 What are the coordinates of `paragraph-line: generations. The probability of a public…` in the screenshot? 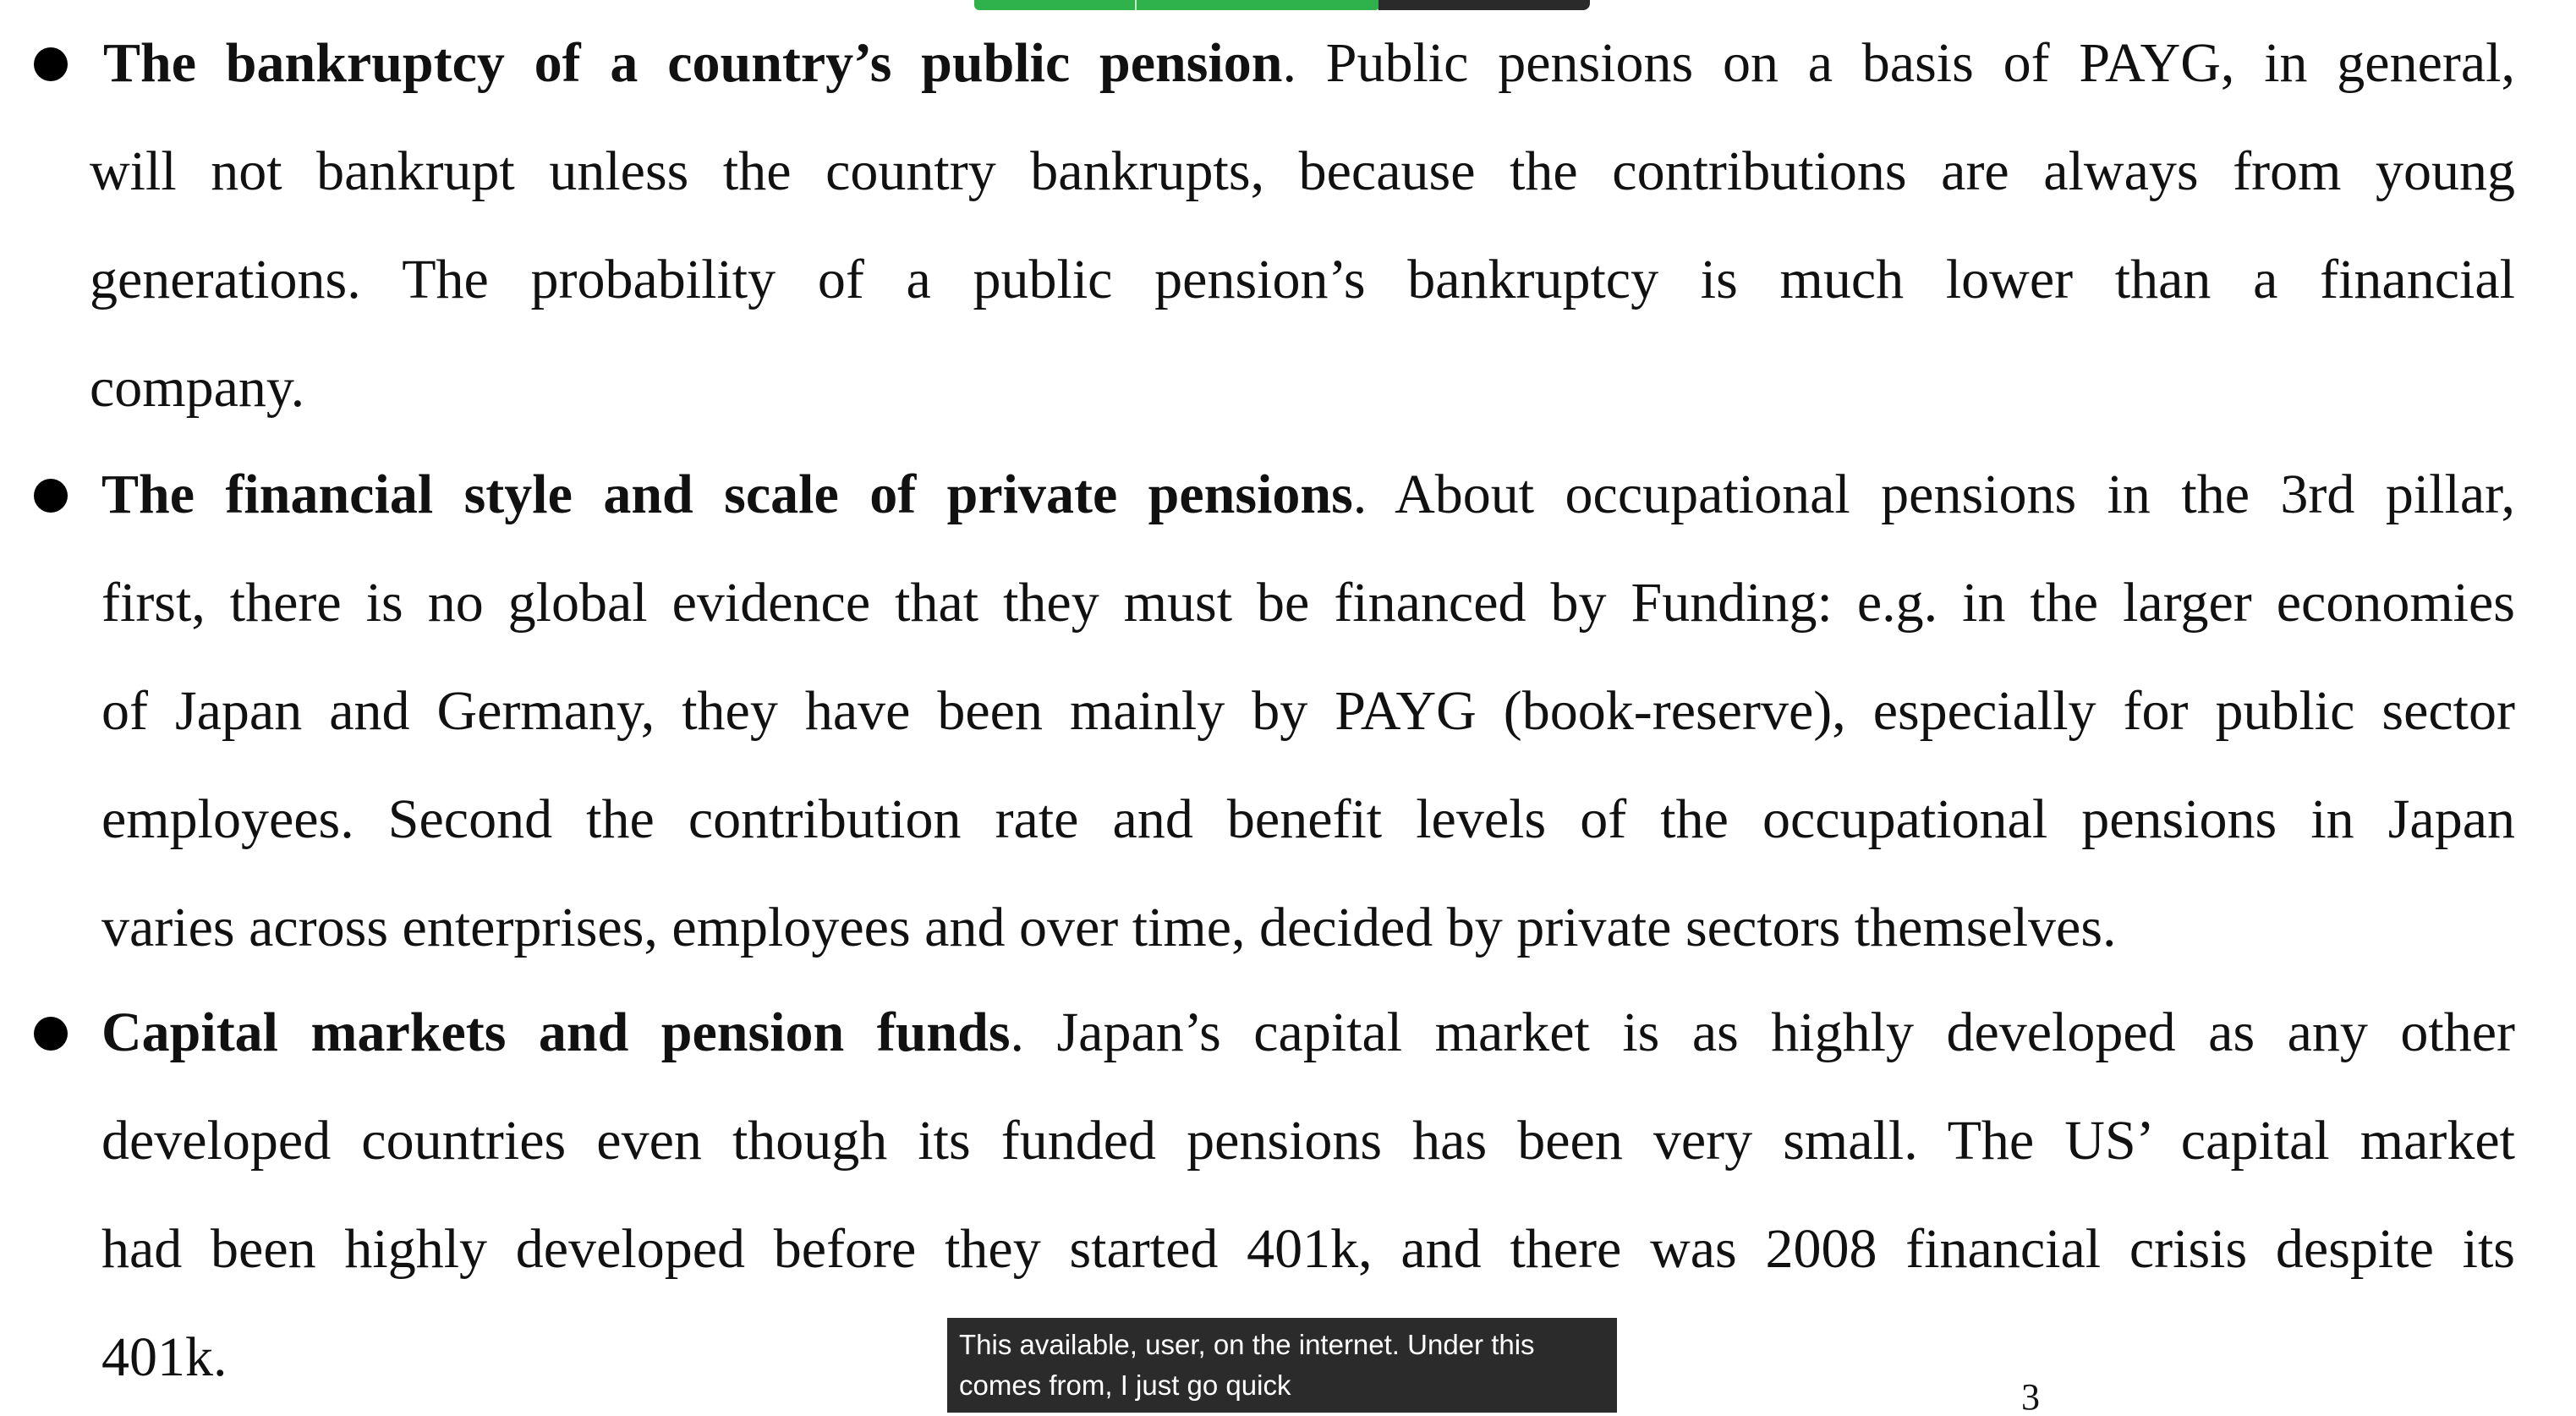 It's located at (1302, 279).